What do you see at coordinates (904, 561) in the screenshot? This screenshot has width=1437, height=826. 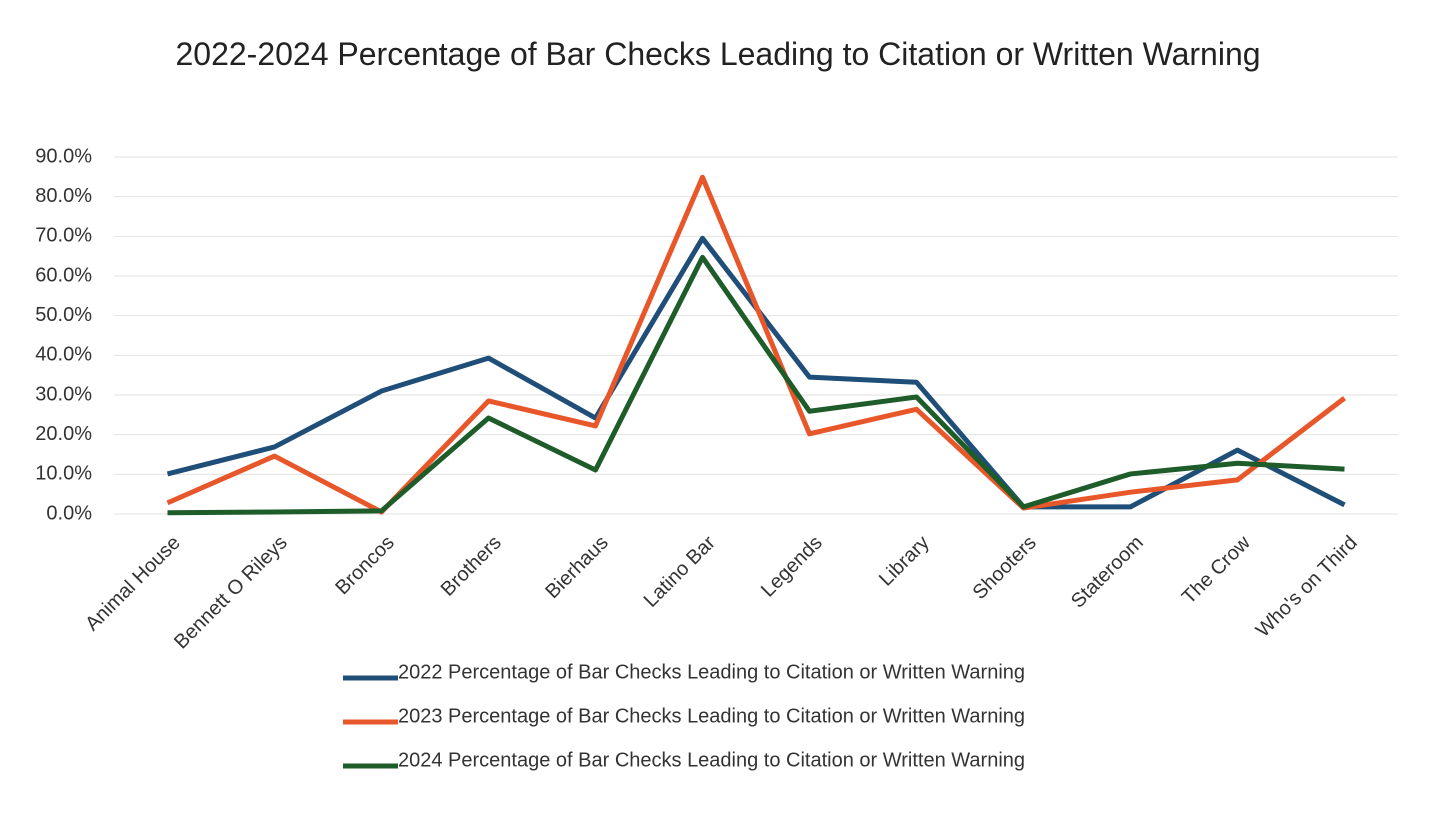 I see `x-tick-label: Library` at bounding box center [904, 561].